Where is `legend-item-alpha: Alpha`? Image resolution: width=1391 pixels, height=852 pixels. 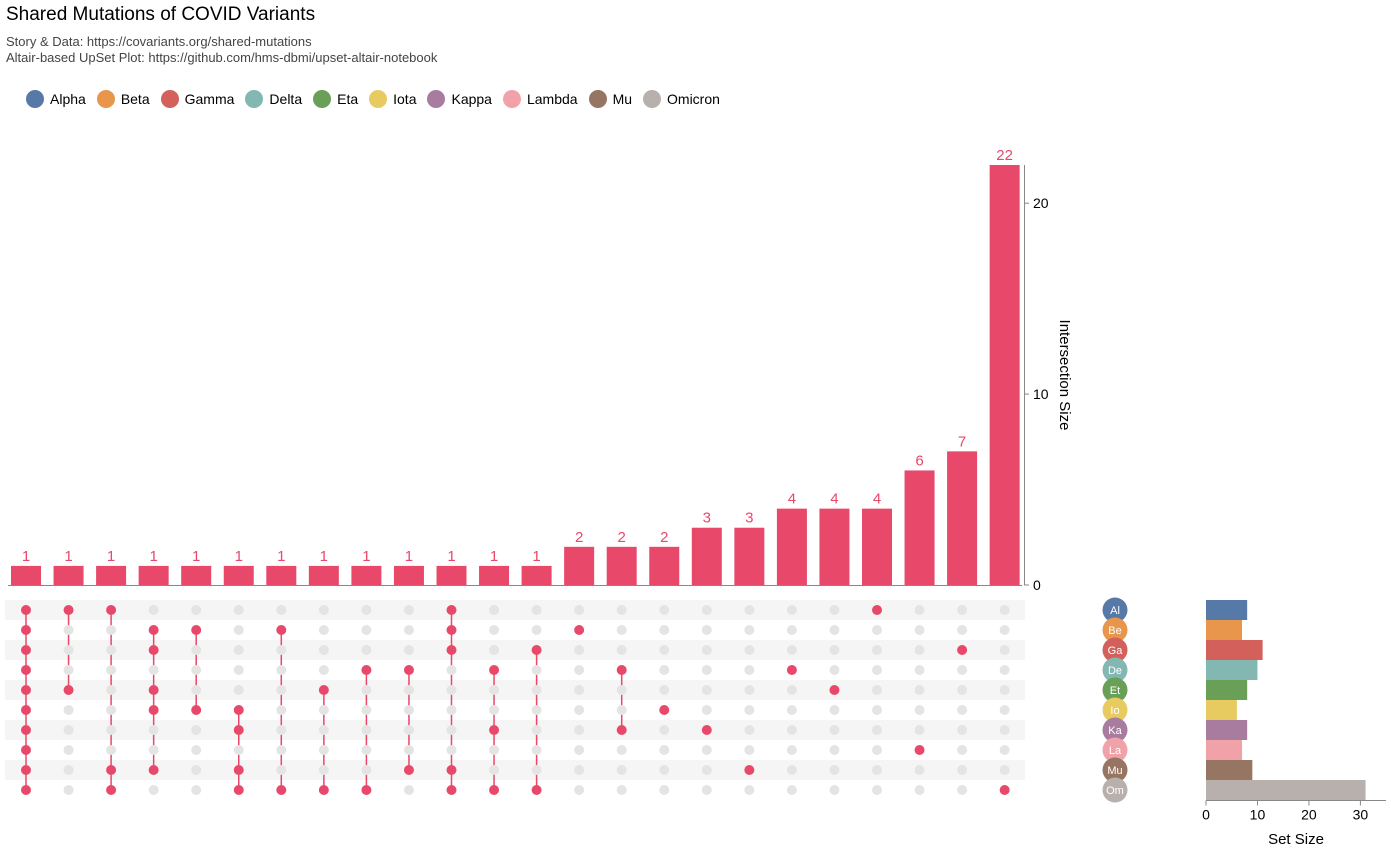
legend-item-alpha: Alpha is located at coordinates (56, 99).